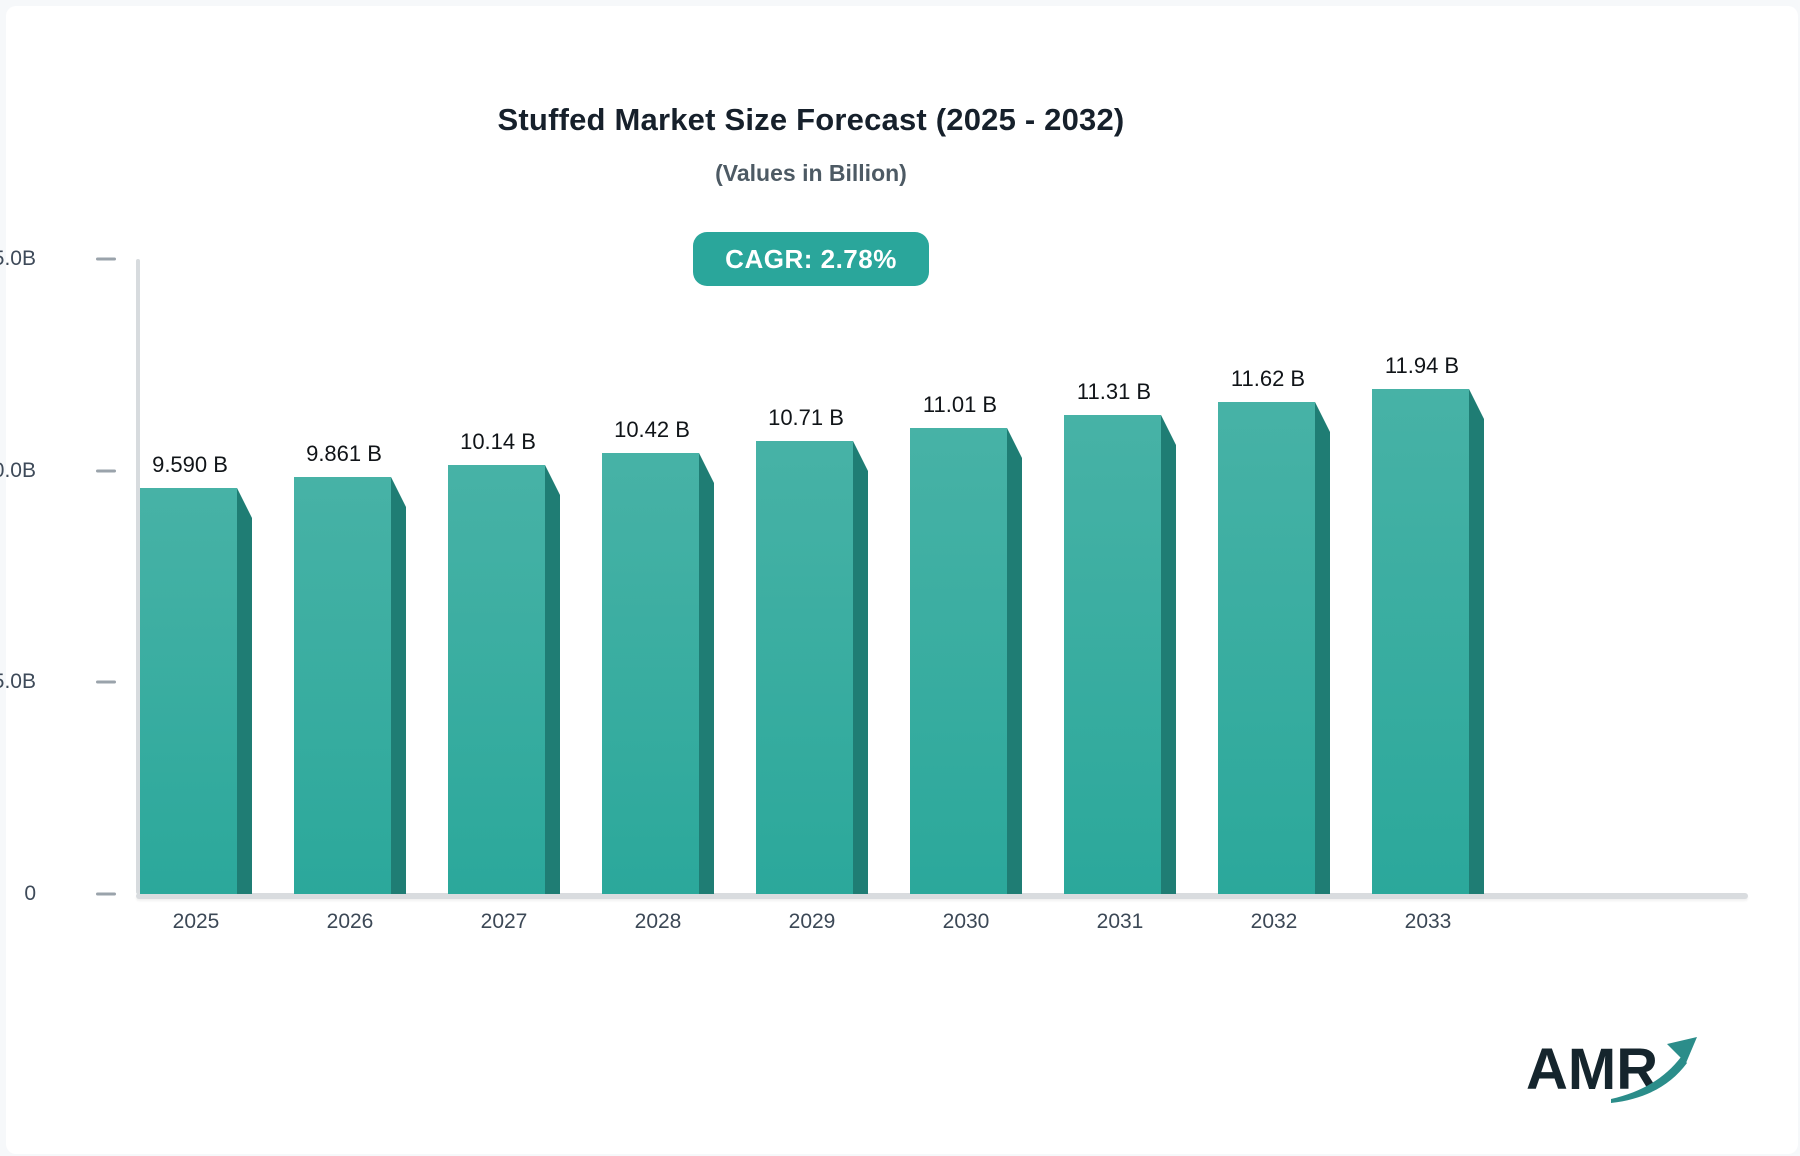  Describe the element at coordinates (18, 682) in the screenshot. I see `y-tick-label: 5.0B` at that location.